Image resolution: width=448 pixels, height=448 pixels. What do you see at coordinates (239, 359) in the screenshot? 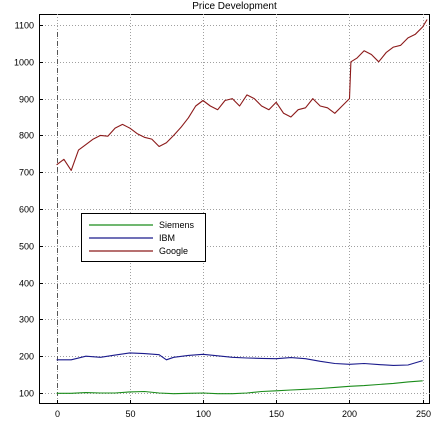
I see `series-line-ibm` at bounding box center [239, 359].